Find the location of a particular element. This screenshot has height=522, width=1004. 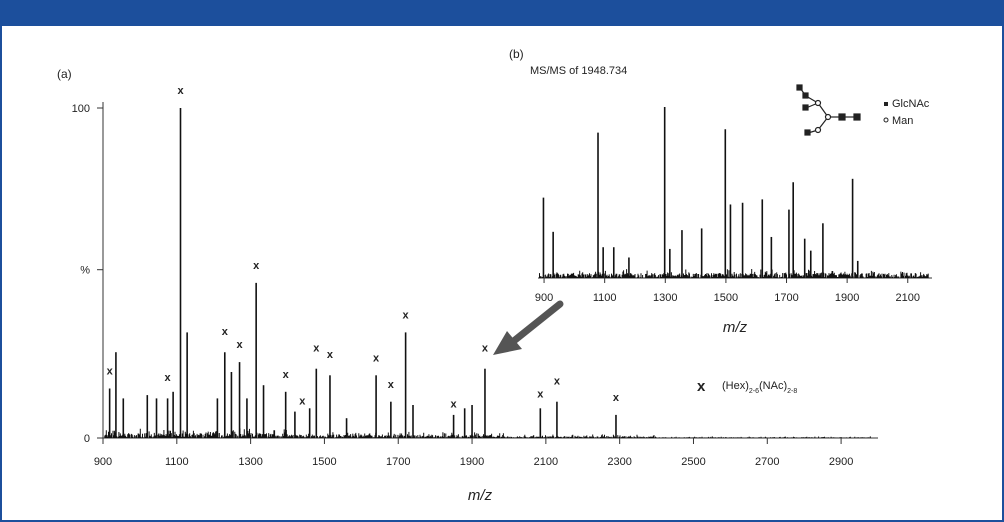

a-x-tick-label-3: 1500 is located at coordinates (324, 462).